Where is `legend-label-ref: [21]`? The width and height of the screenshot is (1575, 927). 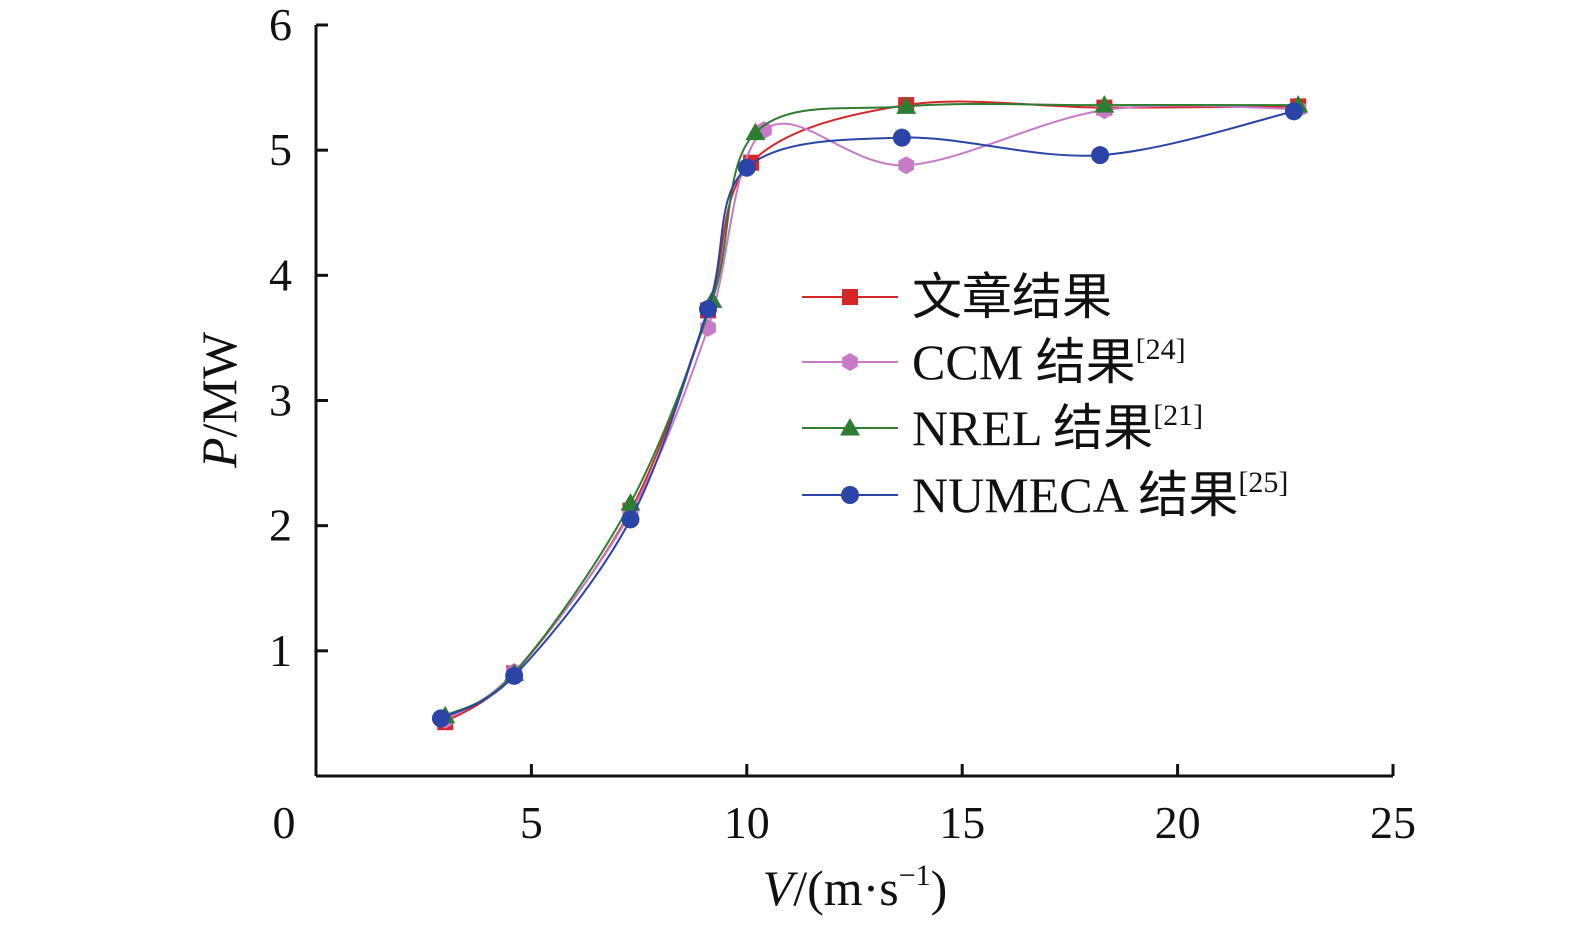 legend-label-ref: [21] is located at coordinates (1178, 415).